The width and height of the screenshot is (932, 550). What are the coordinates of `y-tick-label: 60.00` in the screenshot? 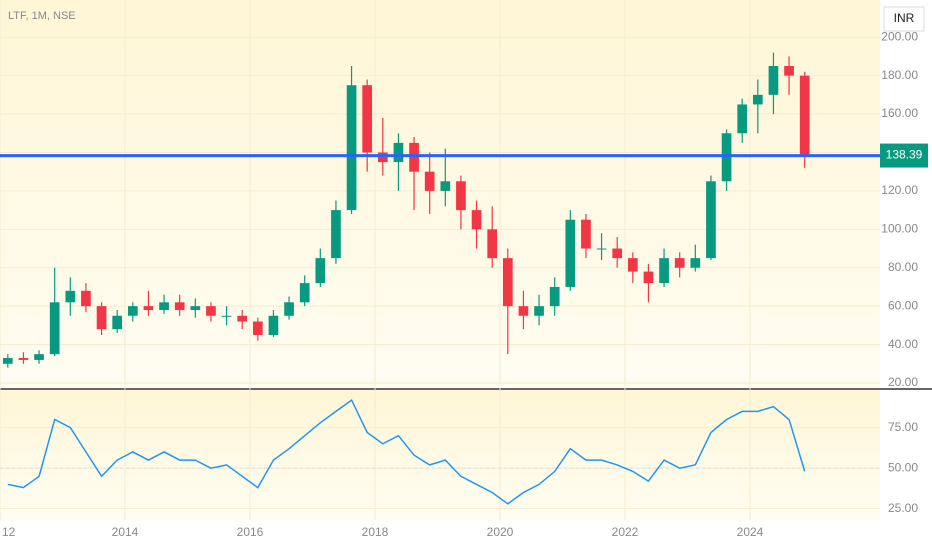 It's located at (903, 305).